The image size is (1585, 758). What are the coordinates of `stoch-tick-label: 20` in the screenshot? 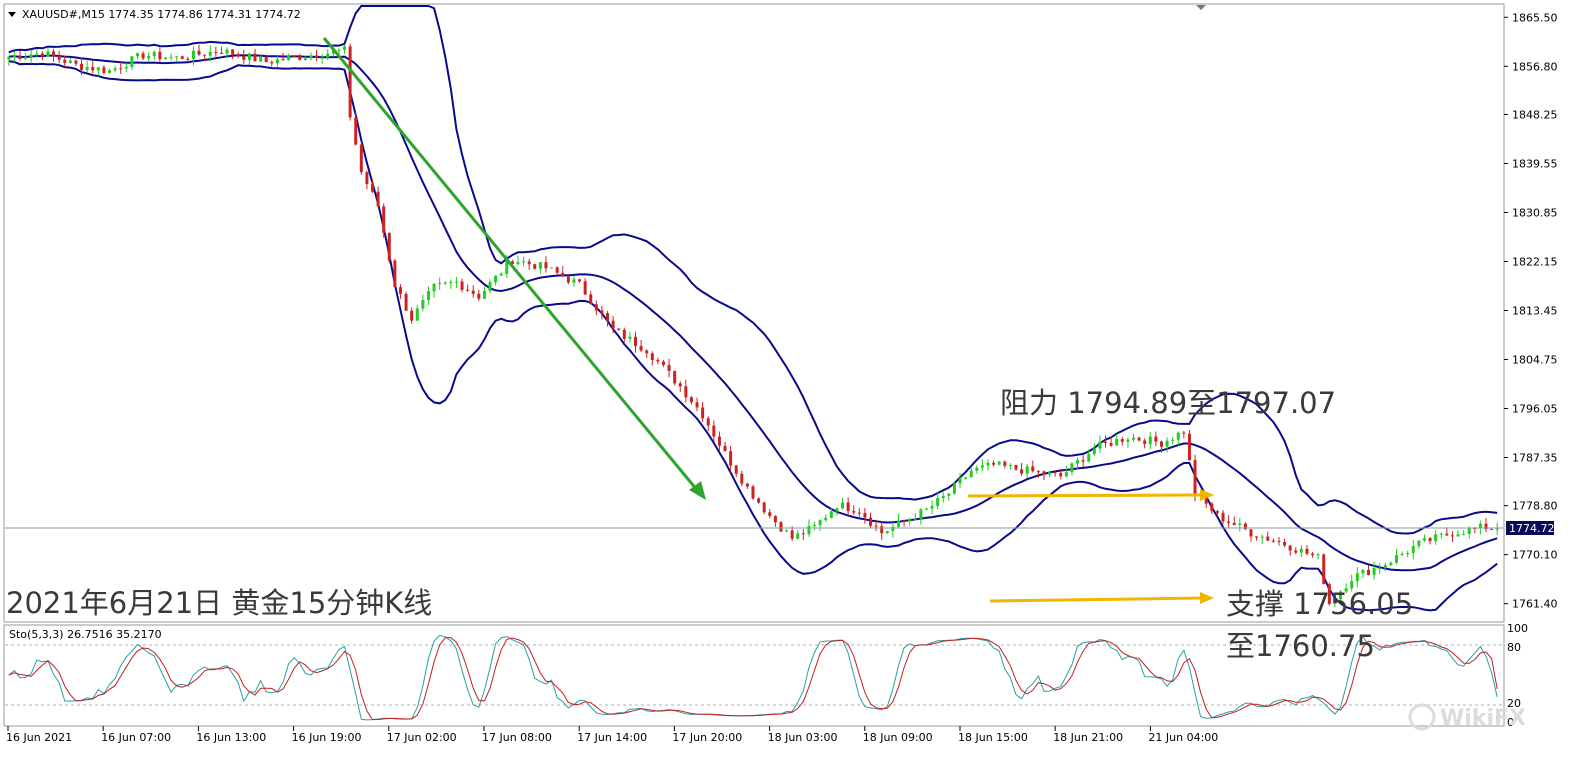 It's located at (1514, 703).